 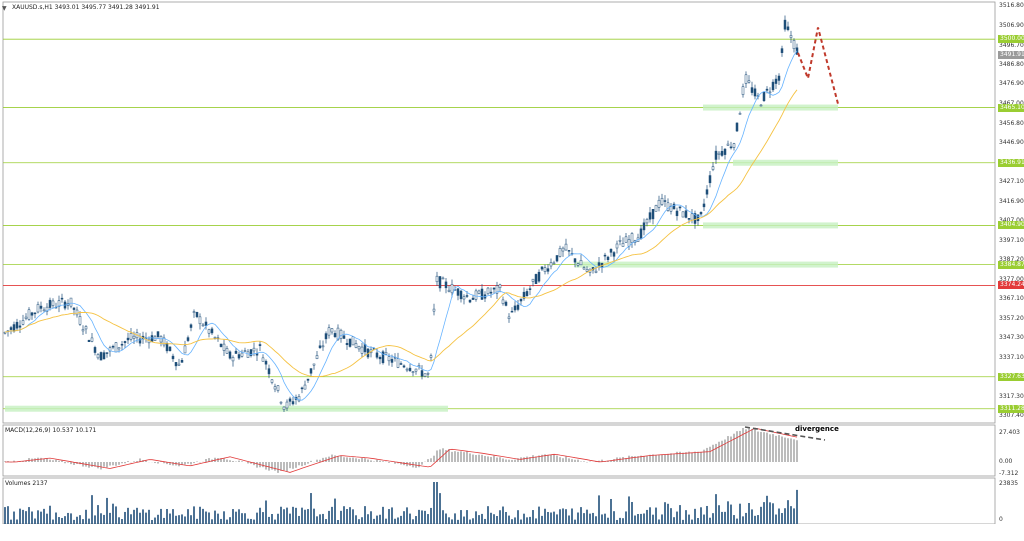 I want to click on price-zone, so click(x=770, y=225).